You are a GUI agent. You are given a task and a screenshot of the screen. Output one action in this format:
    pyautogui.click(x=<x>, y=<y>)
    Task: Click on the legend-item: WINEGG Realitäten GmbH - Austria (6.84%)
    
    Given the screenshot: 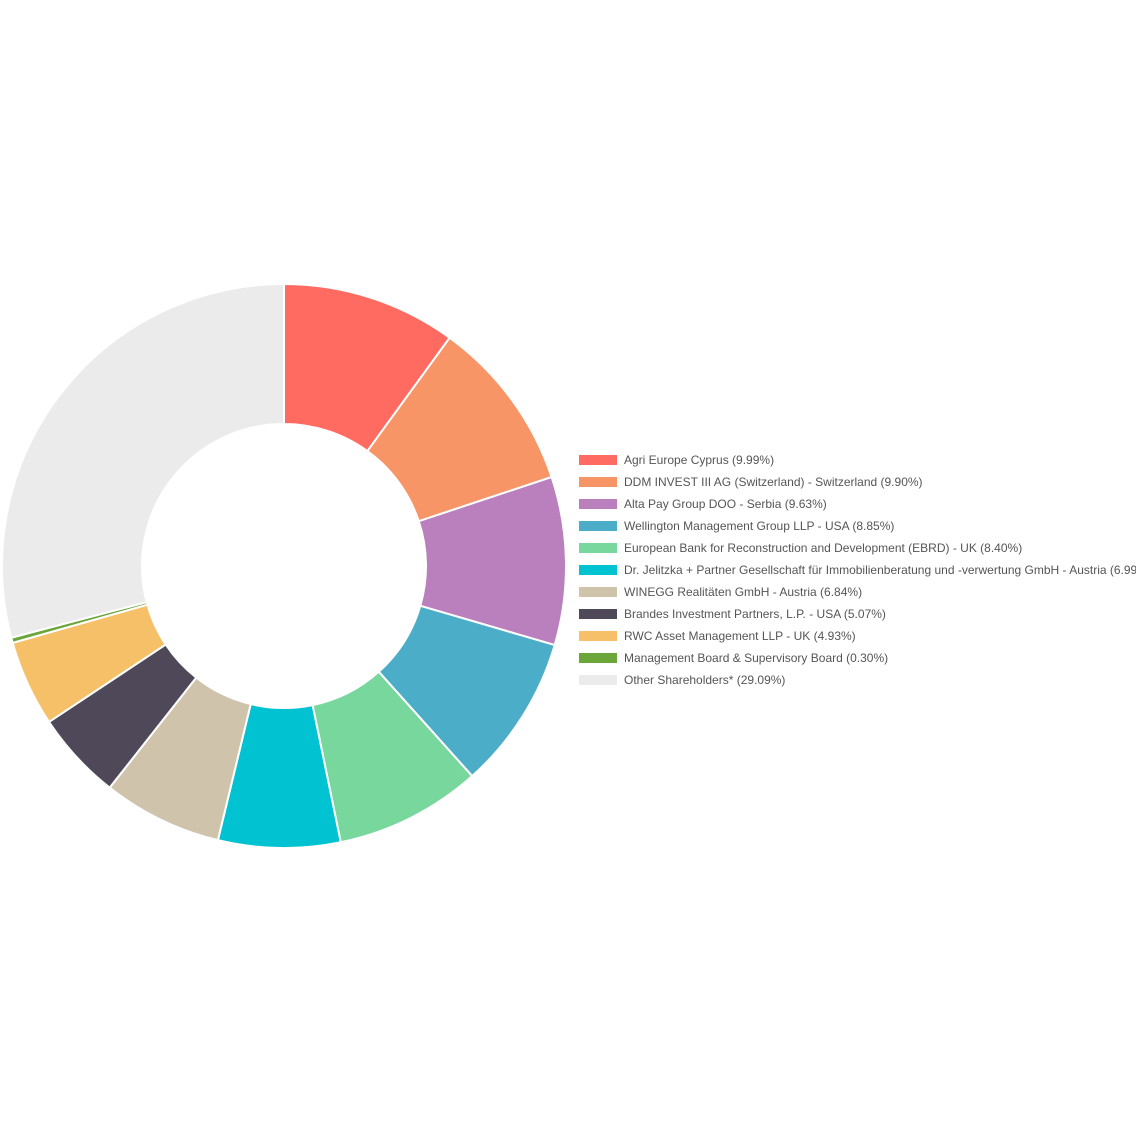 What is the action you would take?
    pyautogui.click(x=857, y=592)
    